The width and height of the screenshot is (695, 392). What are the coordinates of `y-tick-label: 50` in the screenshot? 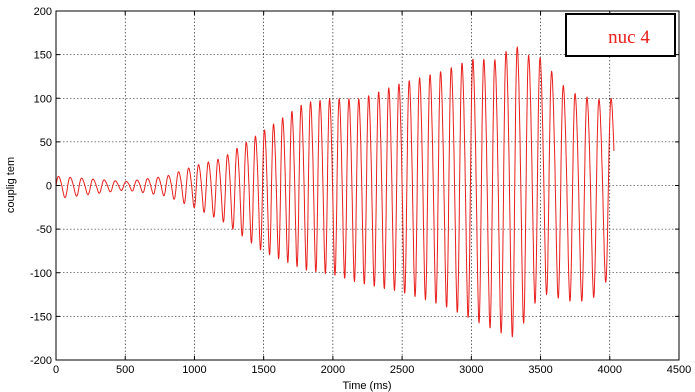 It's located at (46, 143).